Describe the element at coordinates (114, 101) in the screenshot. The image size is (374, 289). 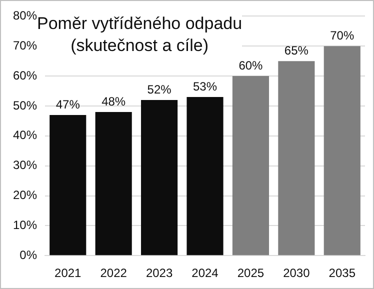
I see `data-label: 48%` at that location.